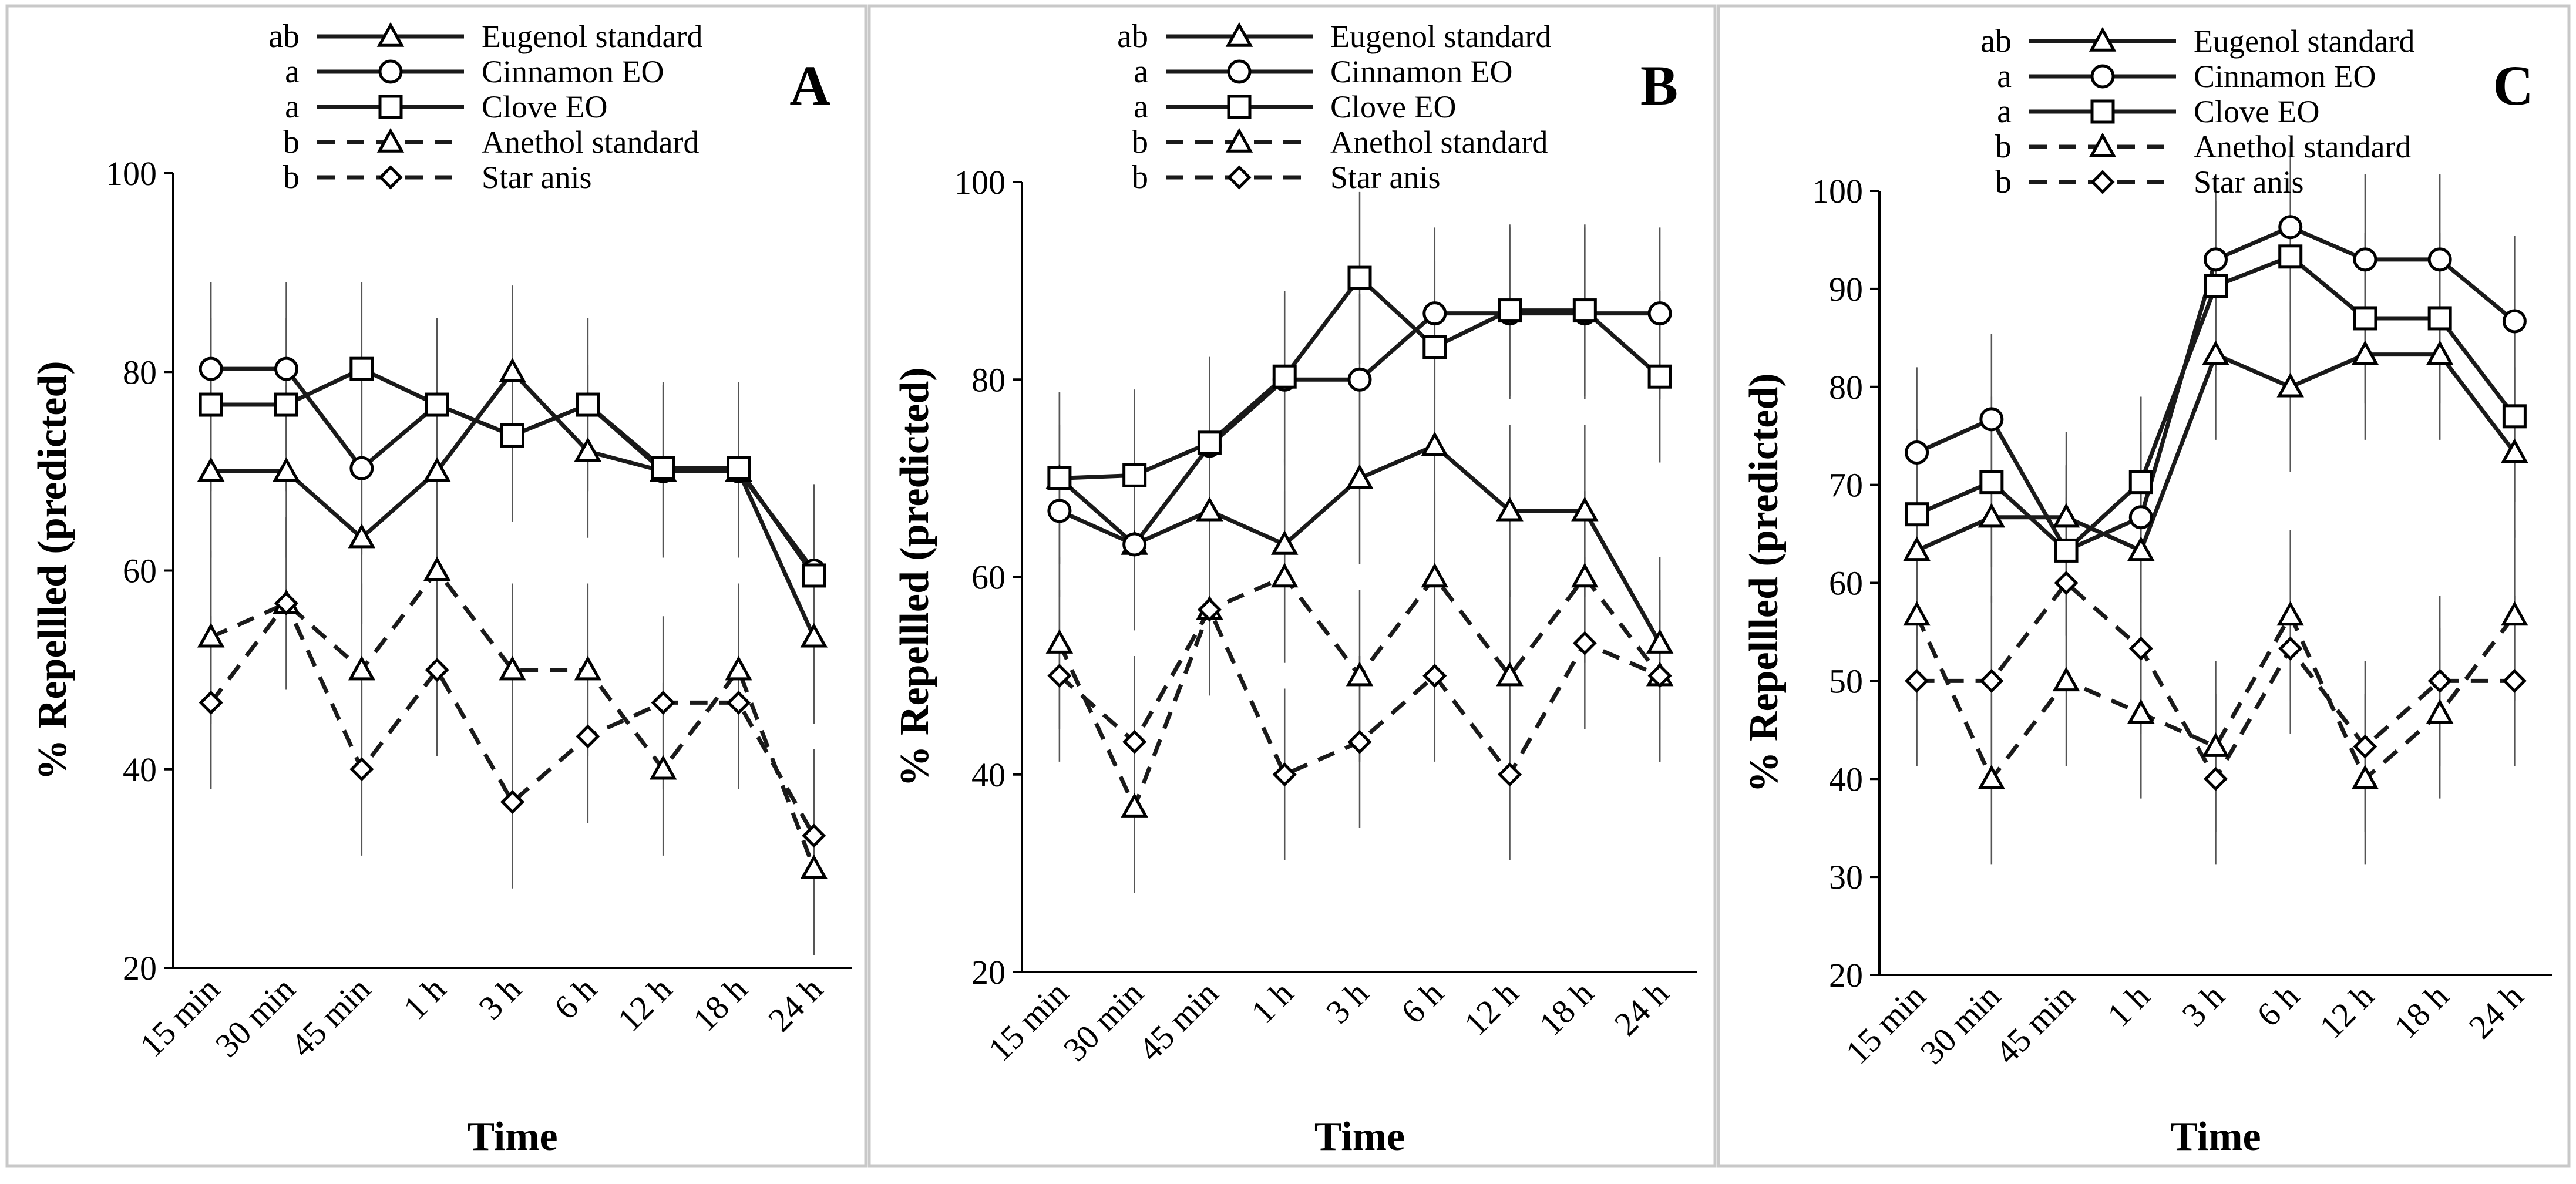 The image size is (2576, 1184). I want to click on legend-label: Star anis, so click(536, 177).